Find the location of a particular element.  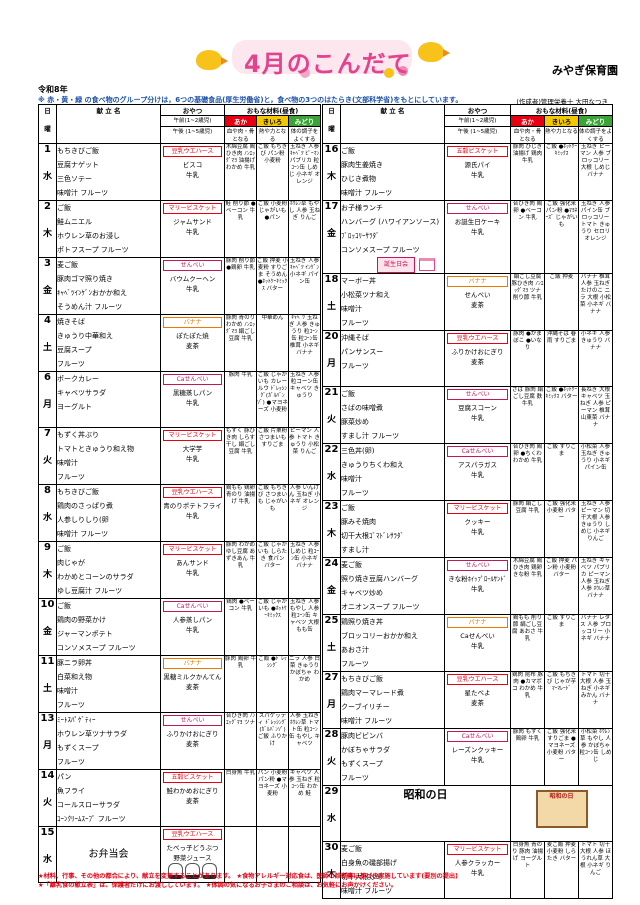

aka-ingredients: 鶏もも 鶏卵 青のり 油揚げ 牛乳 is located at coordinates (240, 513).